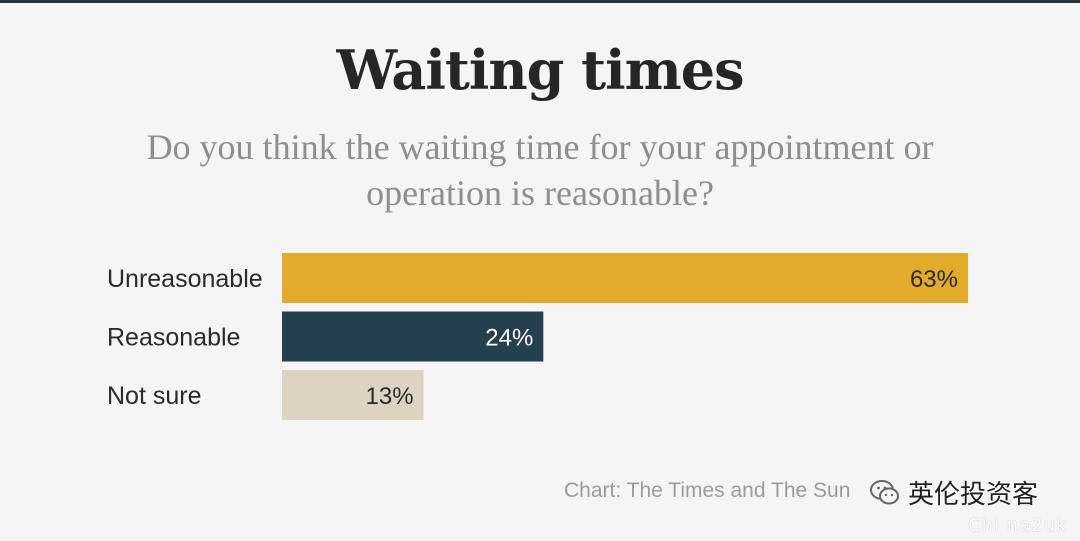 The image size is (1080, 541). What do you see at coordinates (540, 70) in the screenshot?
I see `chart-title: Waiting times` at bounding box center [540, 70].